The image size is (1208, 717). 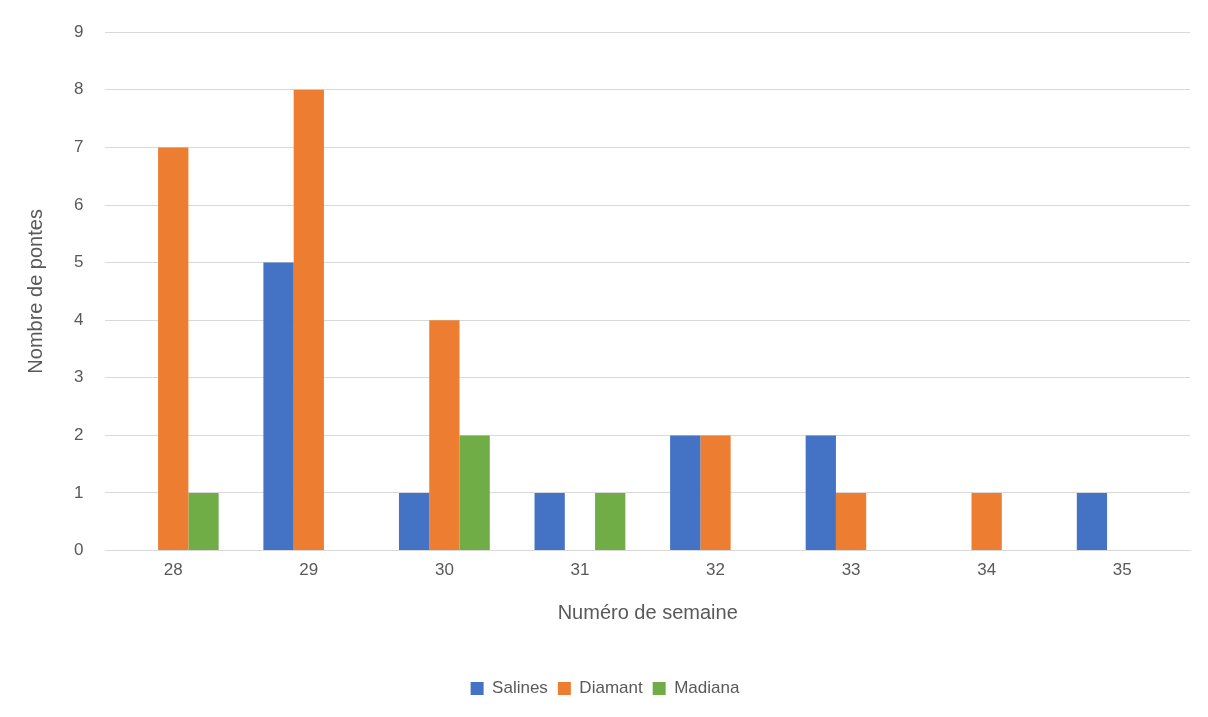 What do you see at coordinates (78, 550) in the screenshot?
I see `y-tick-label: 0` at bounding box center [78, 550].